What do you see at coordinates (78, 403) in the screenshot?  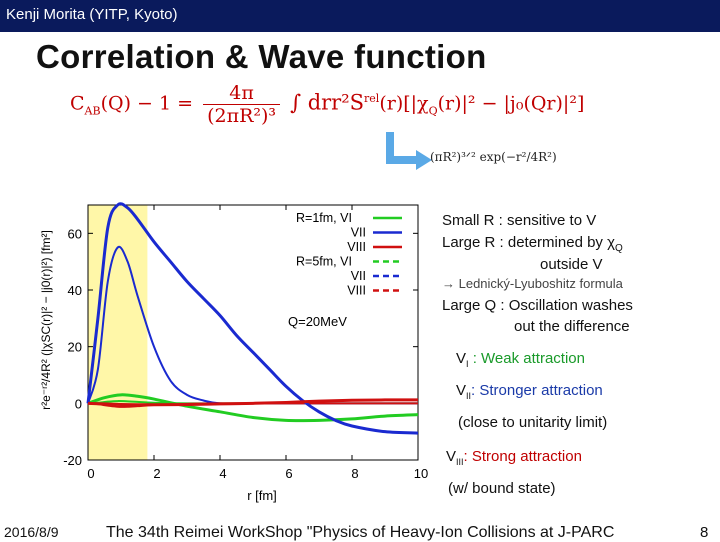 I see `y-tick-label-1: 0` at bounding box center [78, 403].